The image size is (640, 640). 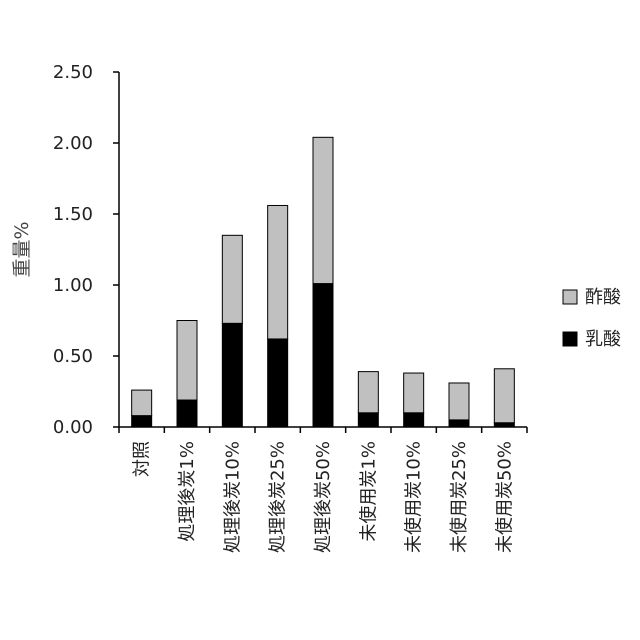 I want to click on x-category-label: 処理後炭25%, so click(x=278, y=497).